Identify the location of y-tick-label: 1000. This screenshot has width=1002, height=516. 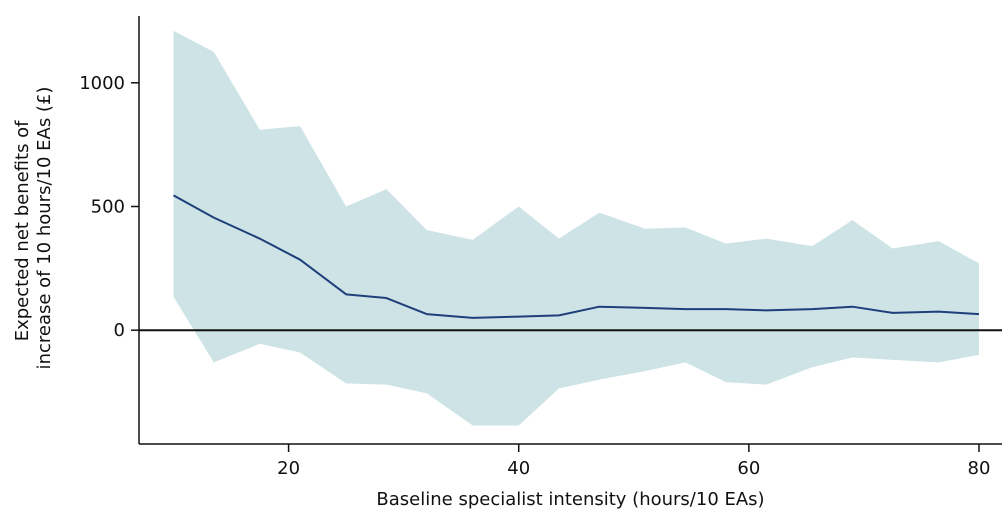
(102, 83).